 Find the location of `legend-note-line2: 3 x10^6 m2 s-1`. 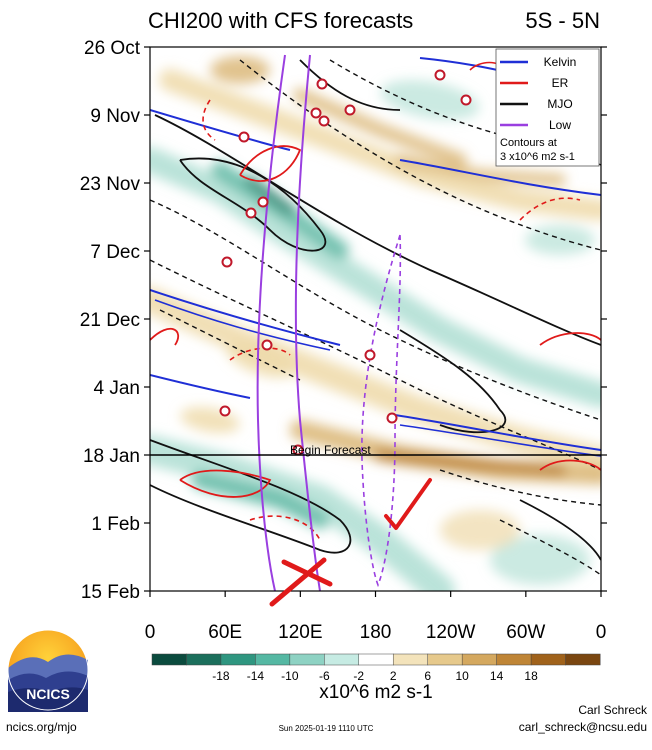

legend-note-line2: 3 x10^6 m2 s-1 is located at coordinates (537, 157).